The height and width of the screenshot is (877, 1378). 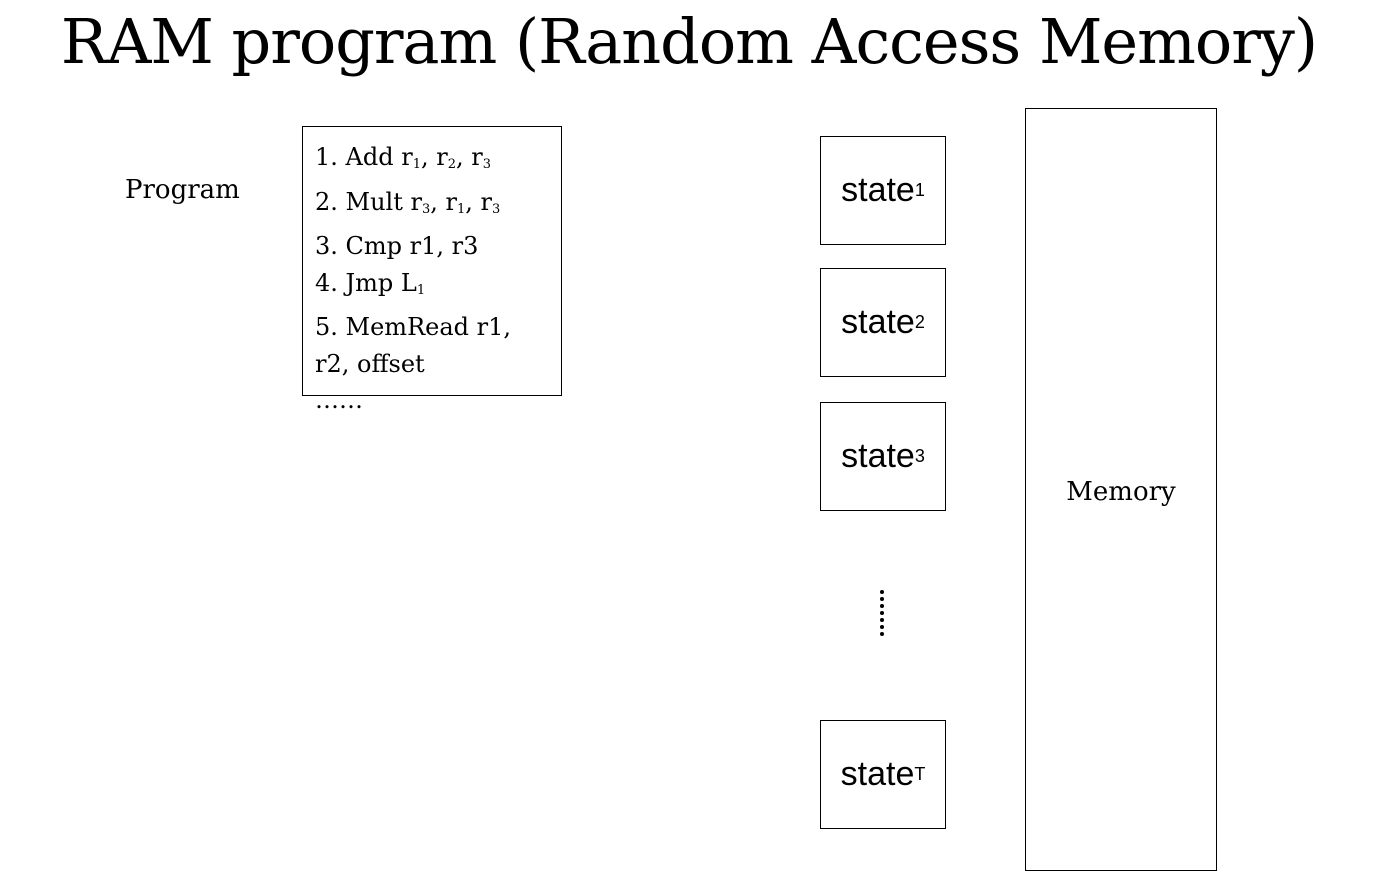 I want to click on state-label-T: state, so click(x=877, y=774).